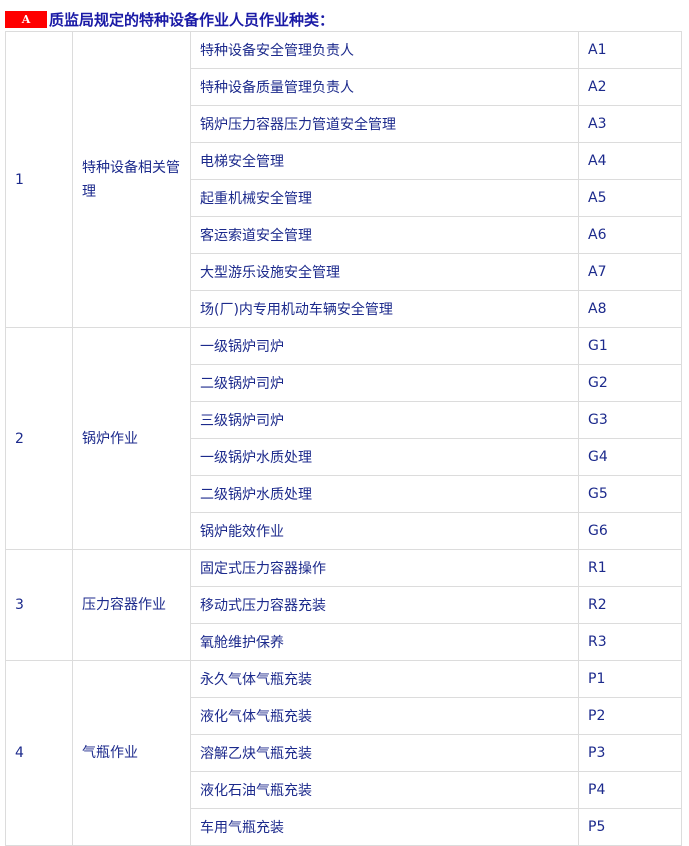  What do you see at coordinates (630, 531) in the screenshot?
I see `item-code: G6` at bounding box center [630, 531].